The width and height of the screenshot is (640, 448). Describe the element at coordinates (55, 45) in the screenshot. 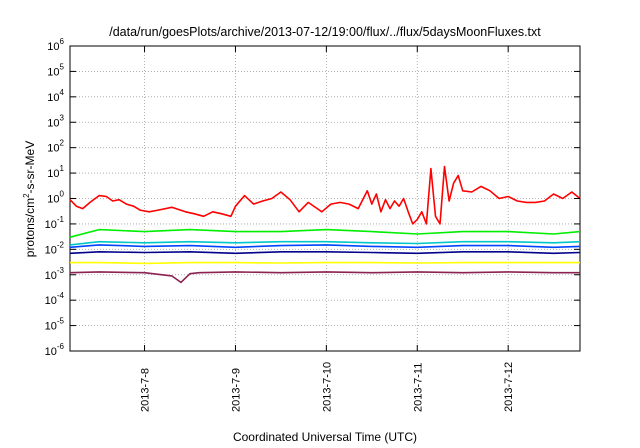

I see `y-tick-label: 10⁶` at that location.